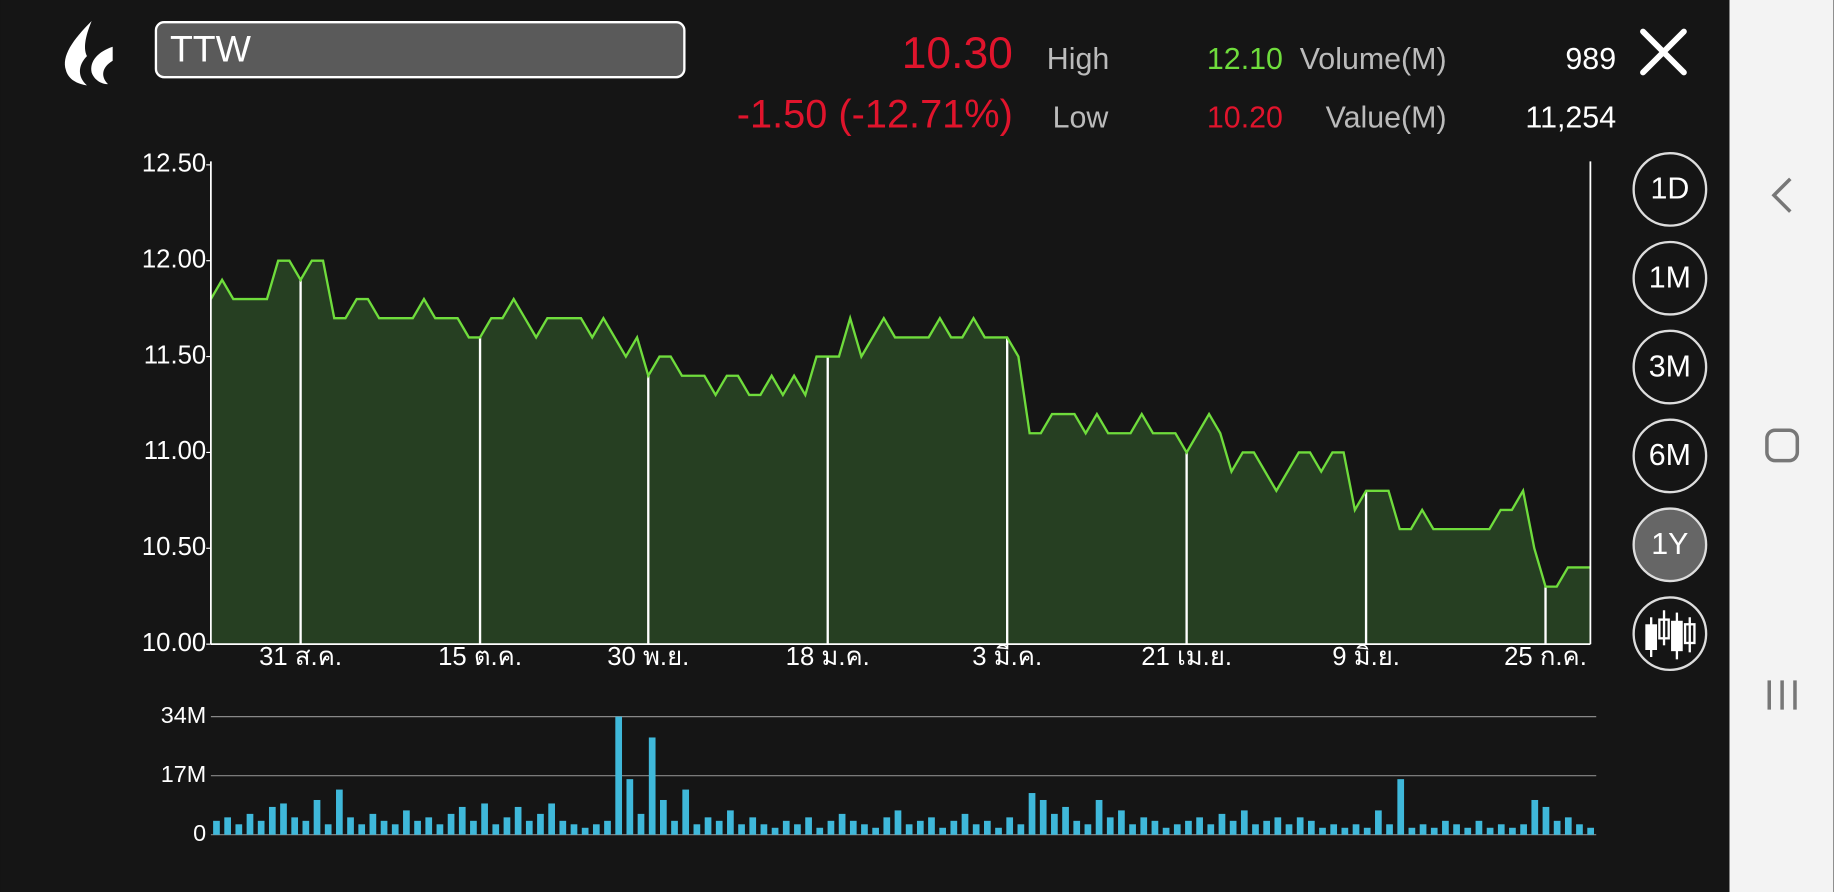  I want to click on symbol: TTW, so click(211, 48).